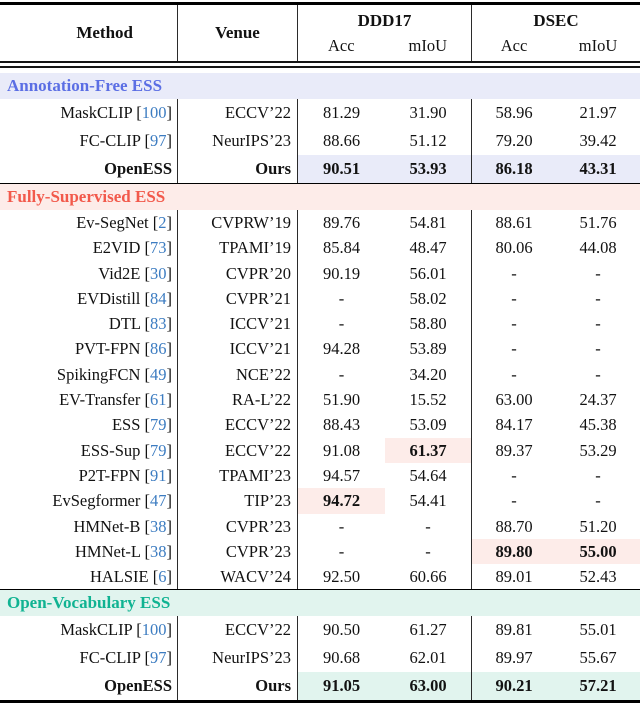 The width and height of the screenshot is (640, 718). What do you see at coordinates (428, 501) in the screenshot?
I see `value-cell: 54.41` at bounding box center [428, 501].